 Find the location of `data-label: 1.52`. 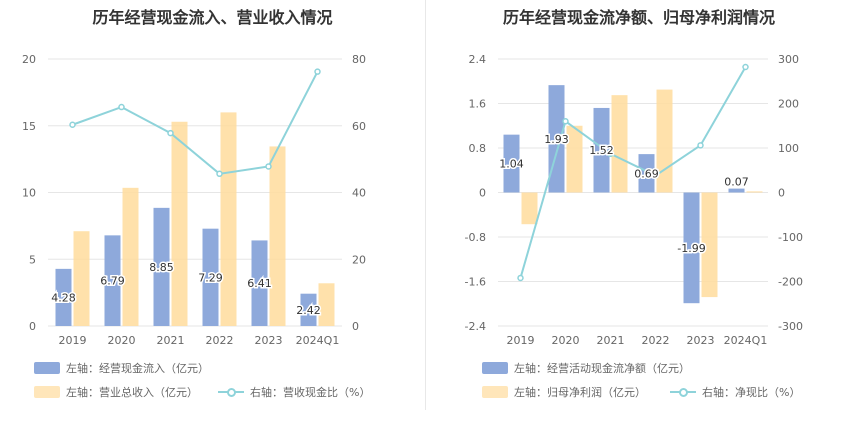

data-label: 1.52 is located at coordinates (601, 150).